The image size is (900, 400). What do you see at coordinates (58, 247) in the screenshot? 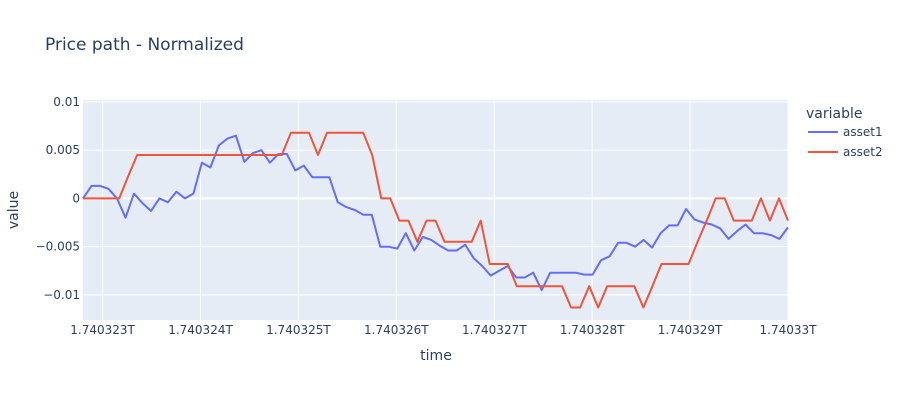
I see `y-tick-label: −0.005` at bounding box center [58, 247].